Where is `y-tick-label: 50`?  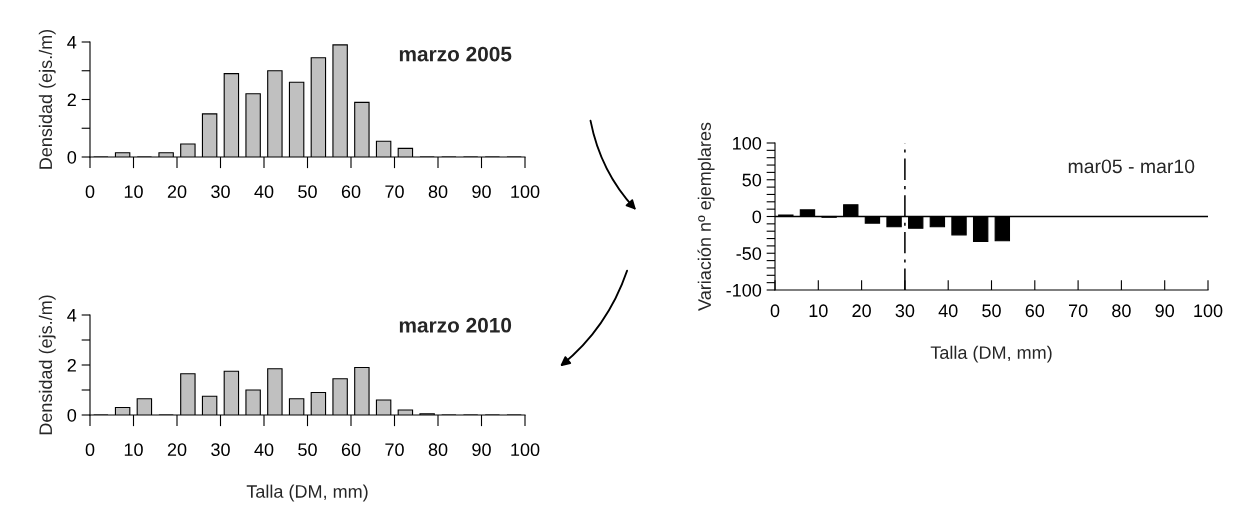 y-tick-label: 50 is located at coordinates (752, 180).